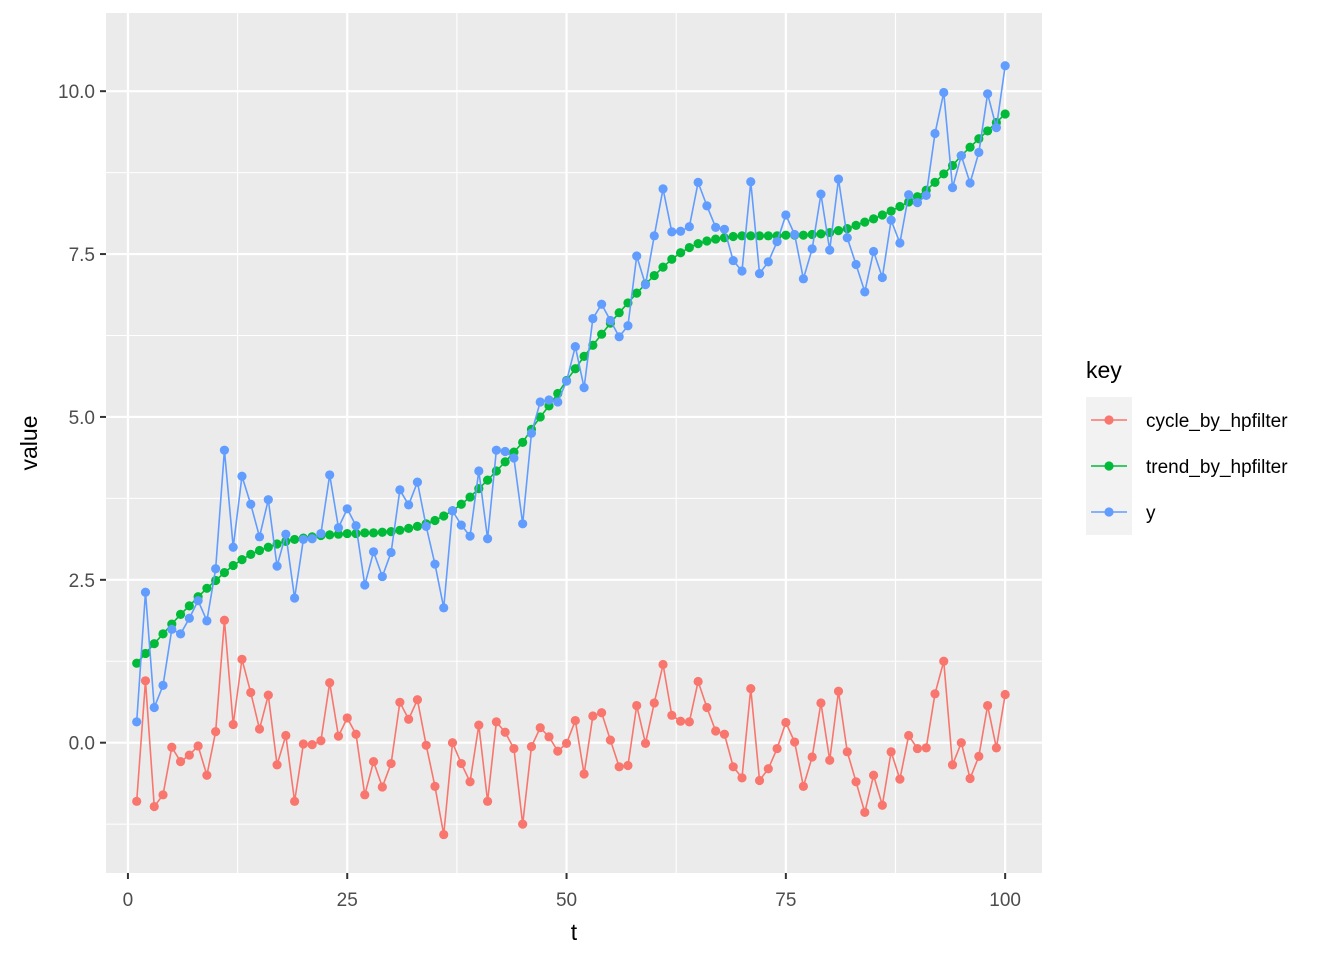  Describe the element at coordinates (347, 900) in the screenshot. I see `x-tick-label: 25` at that location.